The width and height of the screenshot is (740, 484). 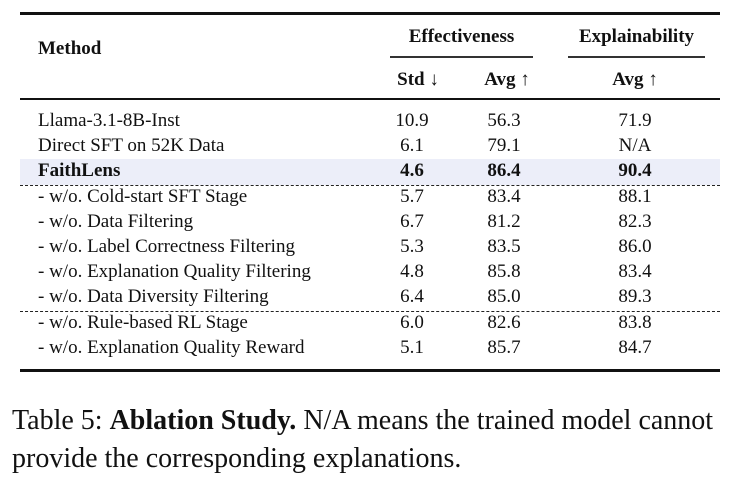 What do you see at coordinates (635, 170) in the screenshot?
I see `exp-avg-cell: 90.4` at bounding box center [635, 170].